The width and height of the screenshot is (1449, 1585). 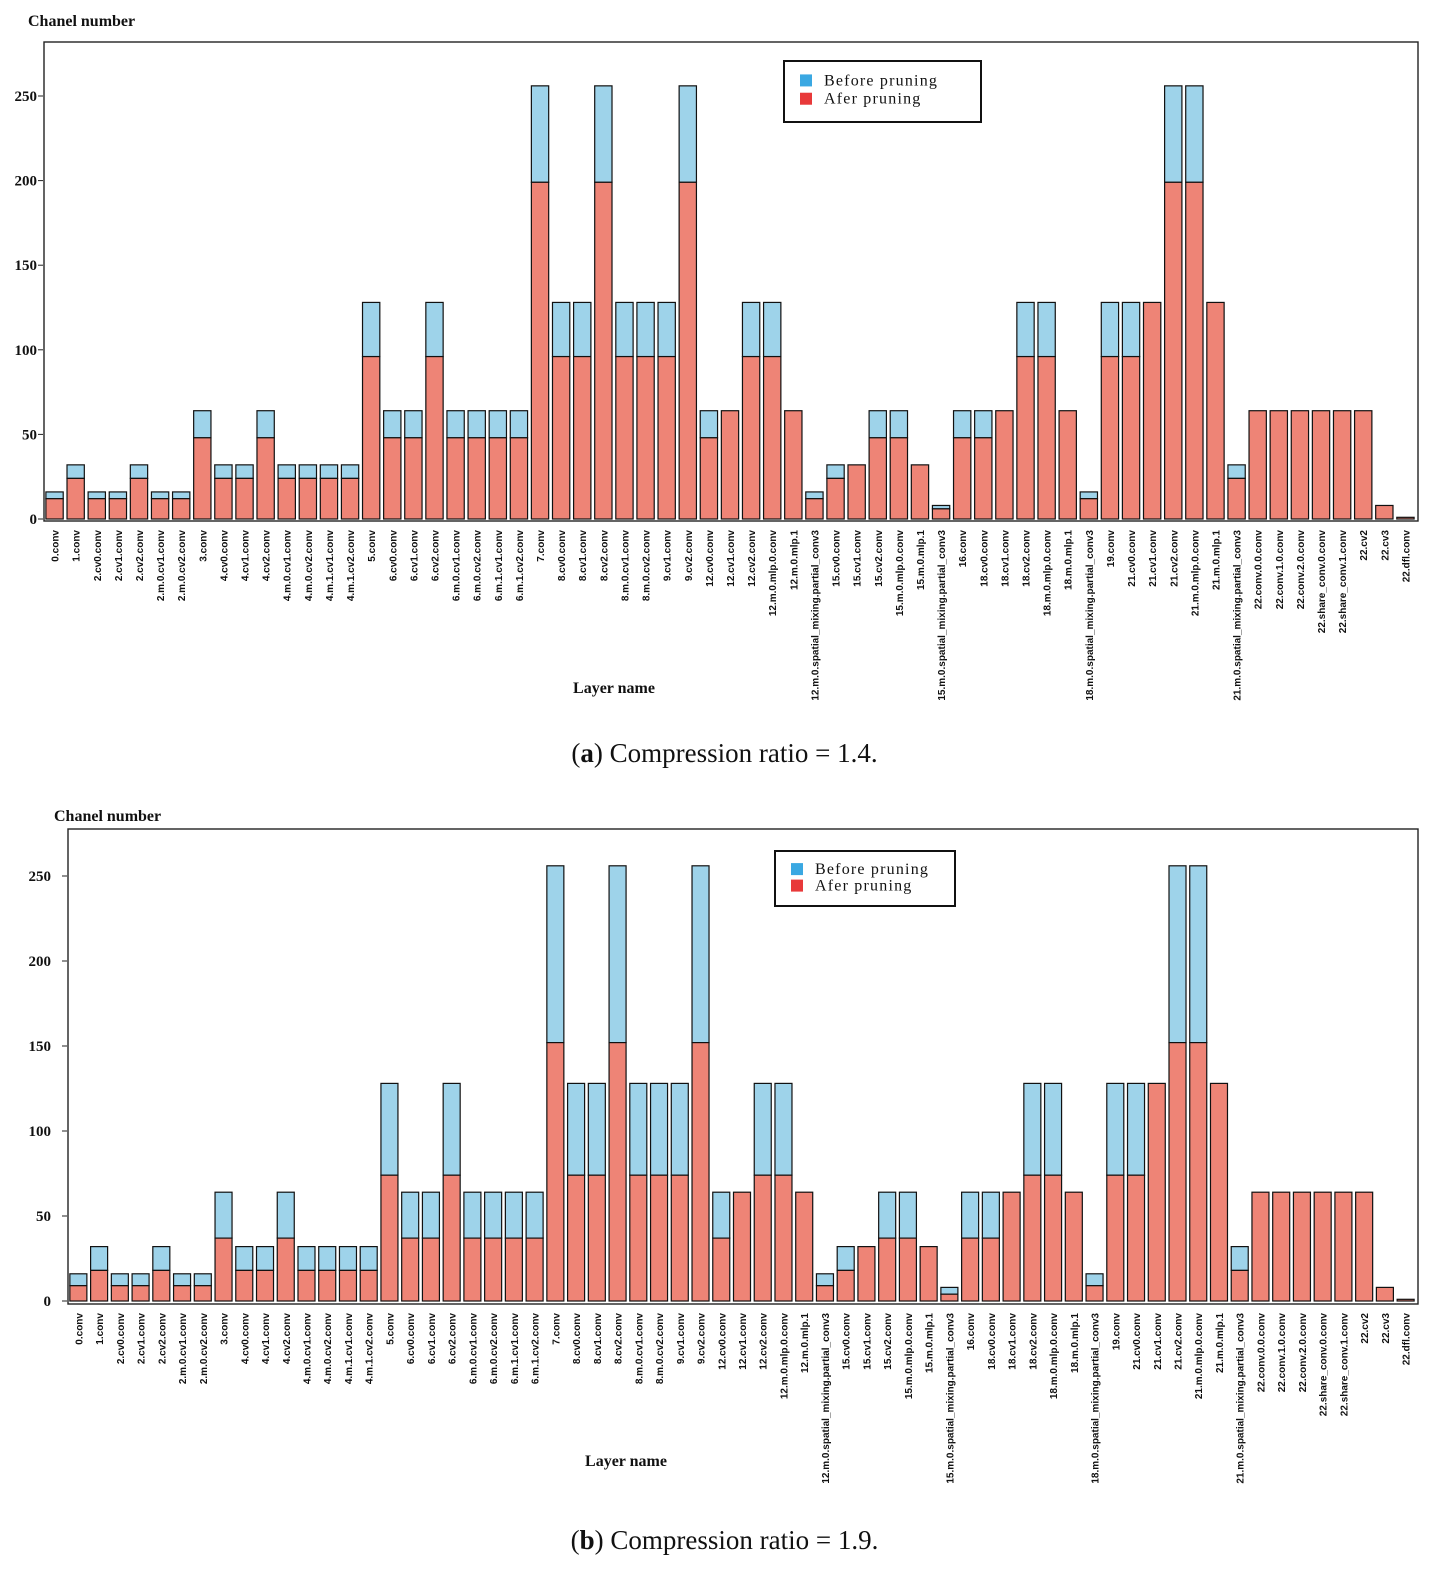 I want to click on x-tick-label: 4.cv2.conv, so click(x=287, y=1339).